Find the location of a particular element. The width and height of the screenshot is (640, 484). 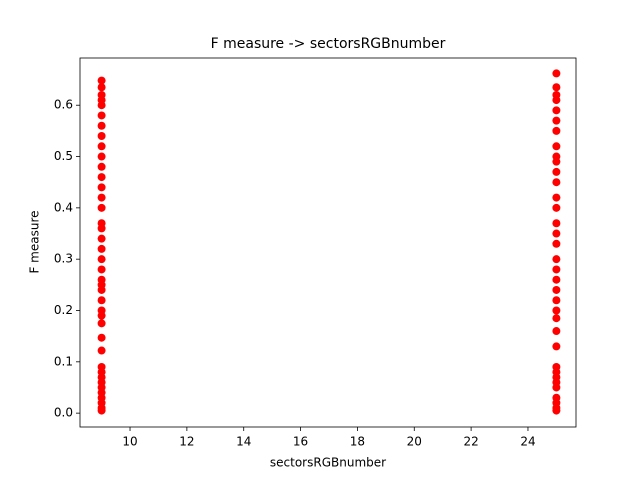

y-tick-label: 0.6 is located at coordinates (63, 105).